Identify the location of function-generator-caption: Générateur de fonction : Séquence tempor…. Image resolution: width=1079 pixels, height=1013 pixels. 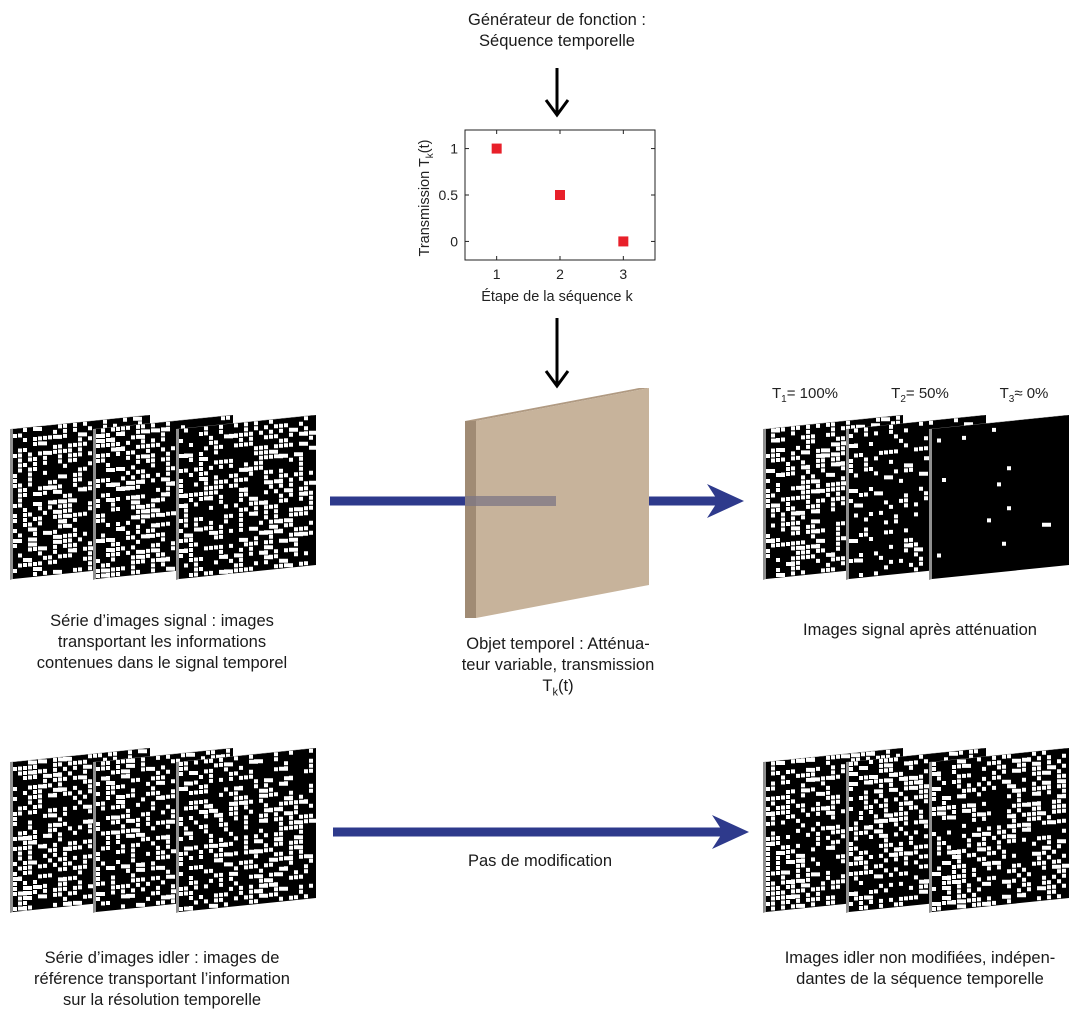
(557, 30).